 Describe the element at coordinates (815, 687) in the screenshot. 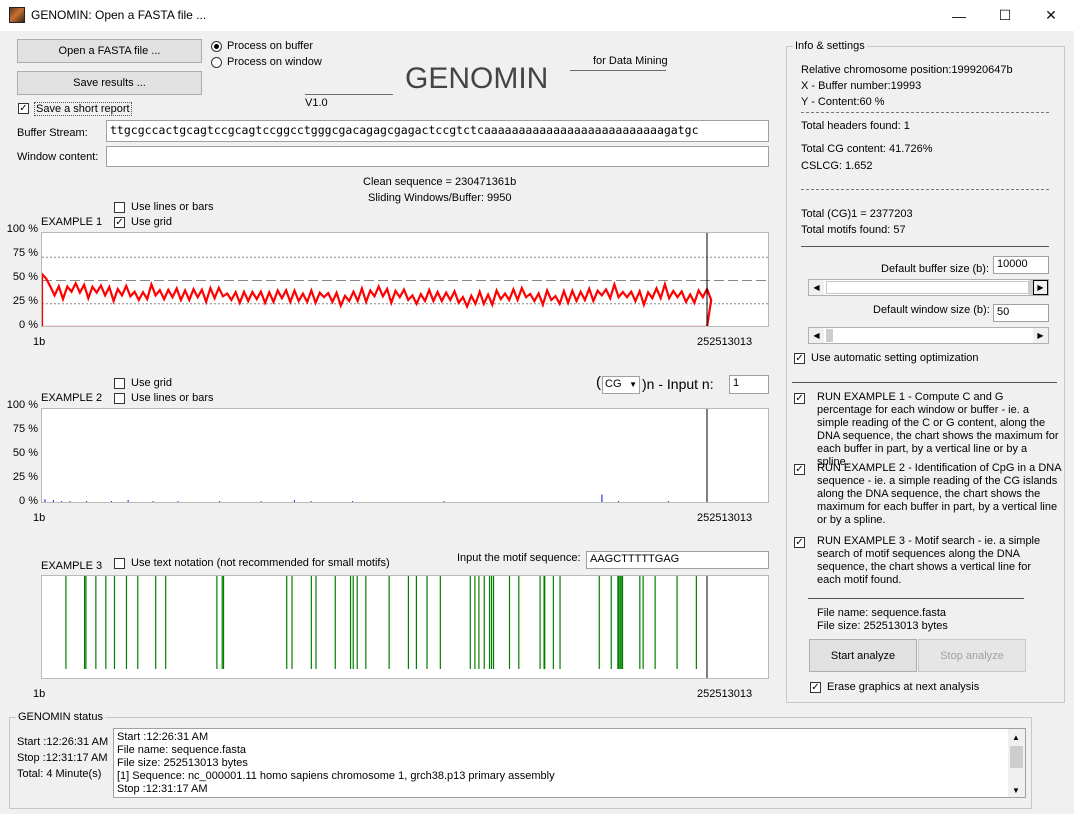

I see `erase-graphics-checkbox: ✓` at that location.